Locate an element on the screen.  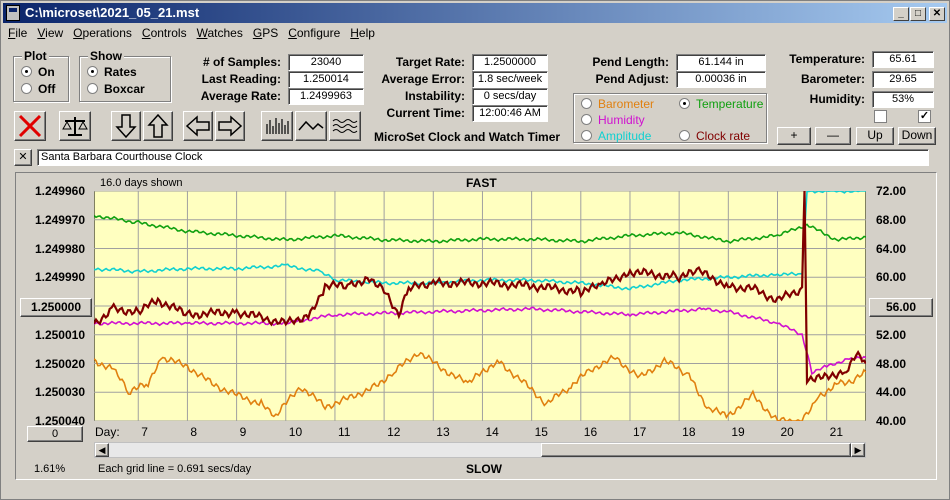
arrow-up-button is located at coordinates (158, 126).